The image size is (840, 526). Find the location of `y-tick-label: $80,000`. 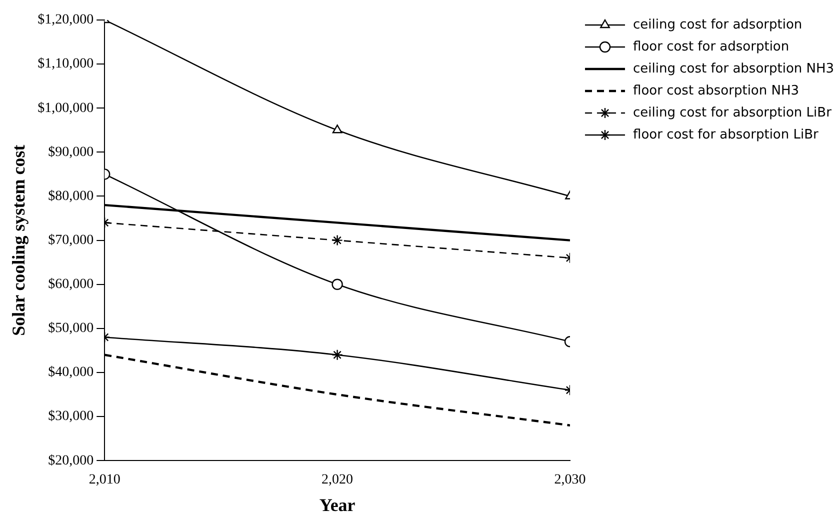

y-tick-label: $80,000 is located at coordinates (71, 196).